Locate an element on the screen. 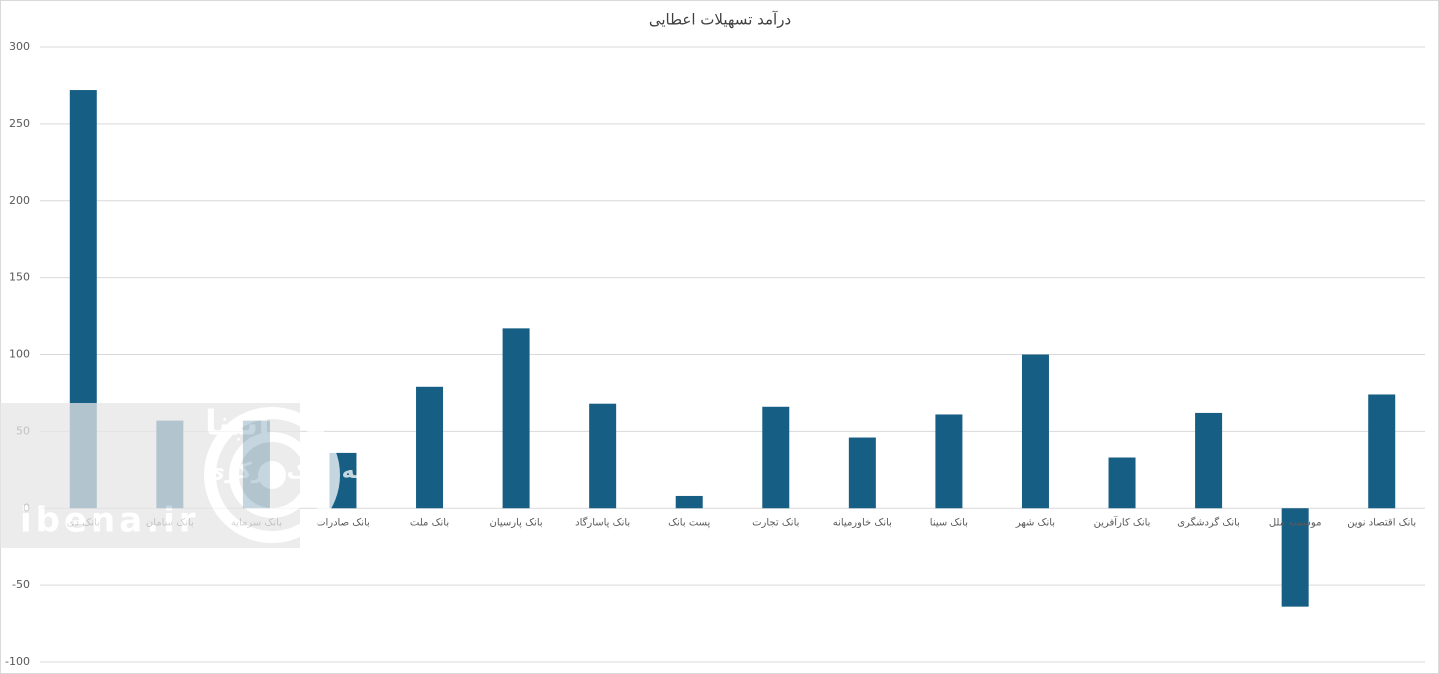 Image resolution: width=1439 pixels, height=674 pixels. y-tick-label: 150 is located at coordinates (19, 277).